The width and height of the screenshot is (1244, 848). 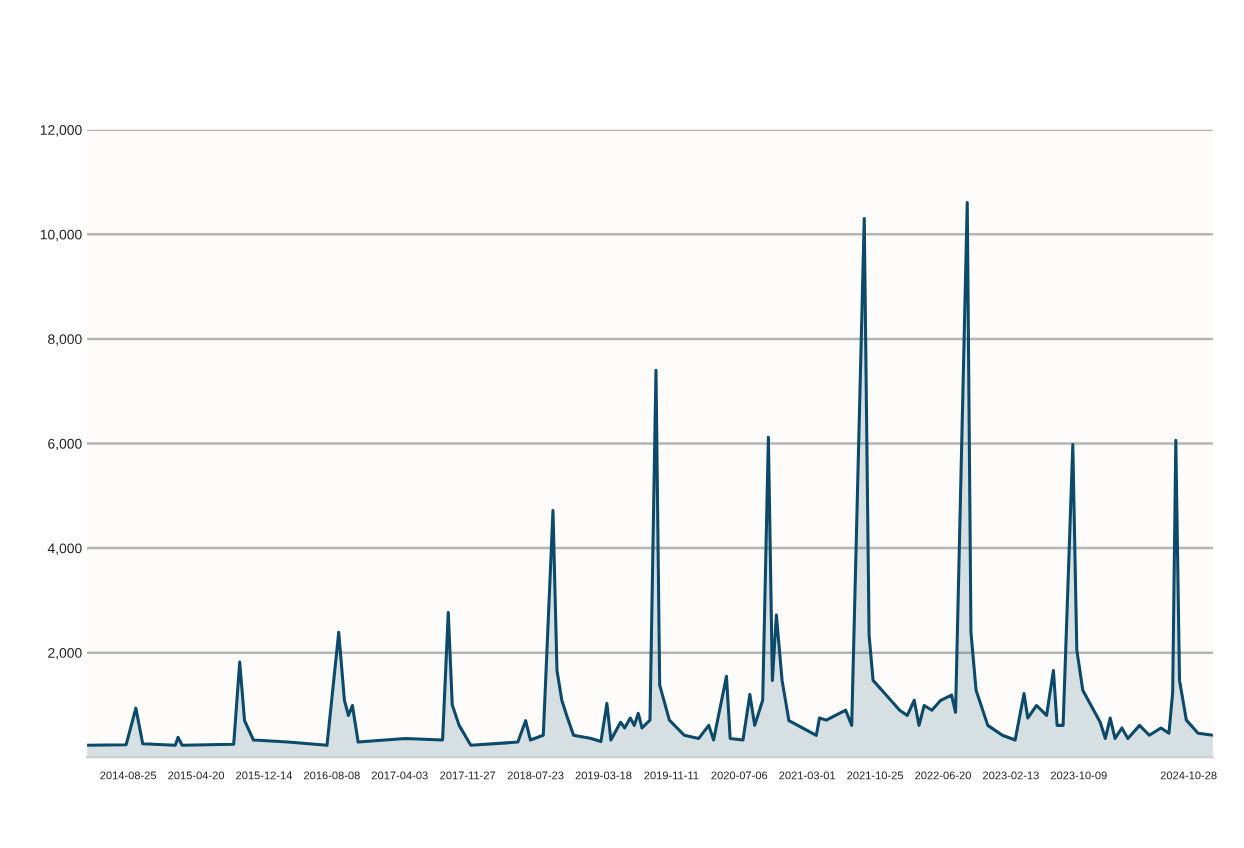 What do you see at coordinates (807, 775) in the screenshot?
I see `x-tick-label: 2021-03-01` at bounding box center [807, 775].